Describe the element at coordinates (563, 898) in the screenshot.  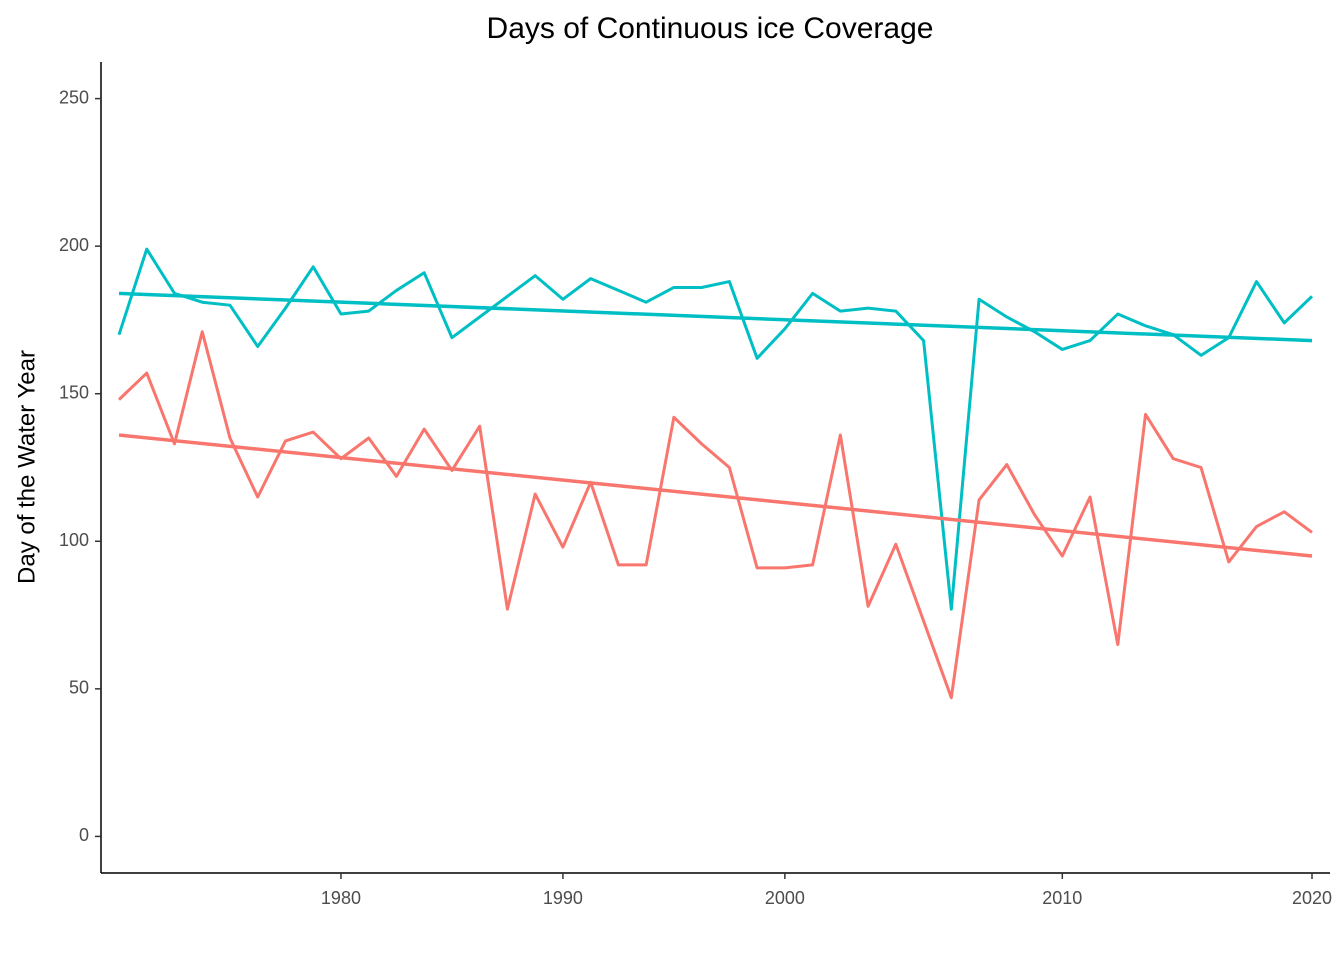
I see `x-tick-label: 1990` at that location.